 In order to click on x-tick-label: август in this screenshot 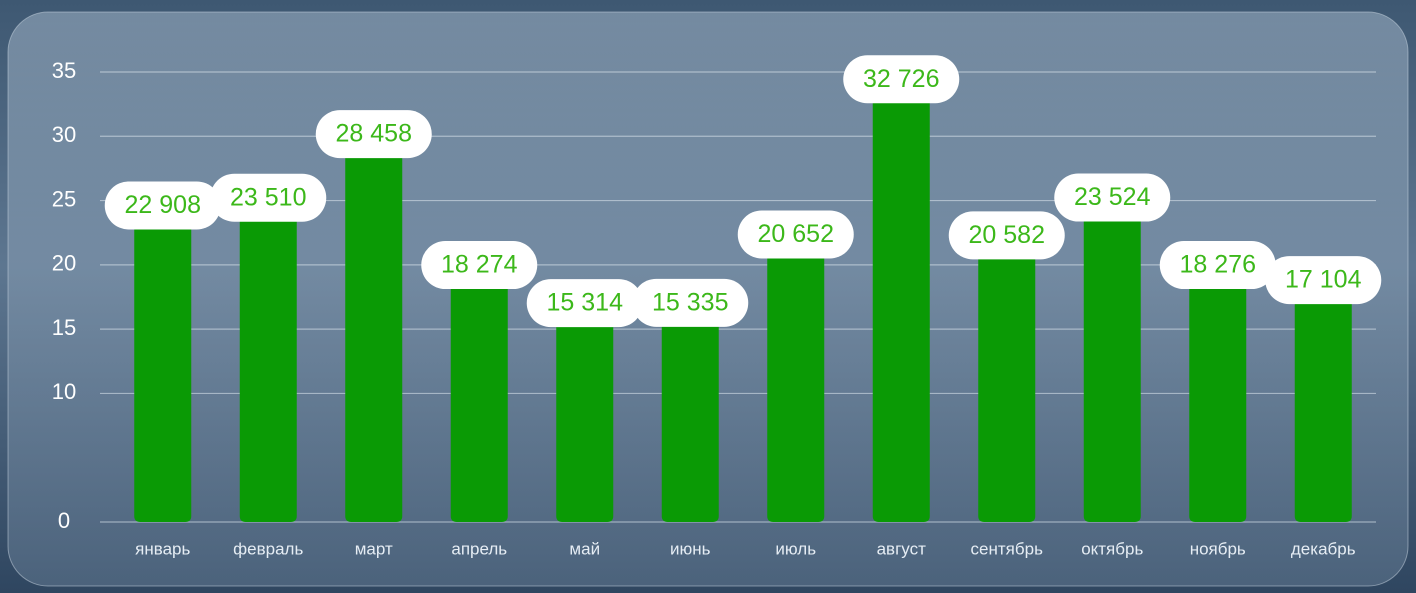, I will do `click(901, 548)`.